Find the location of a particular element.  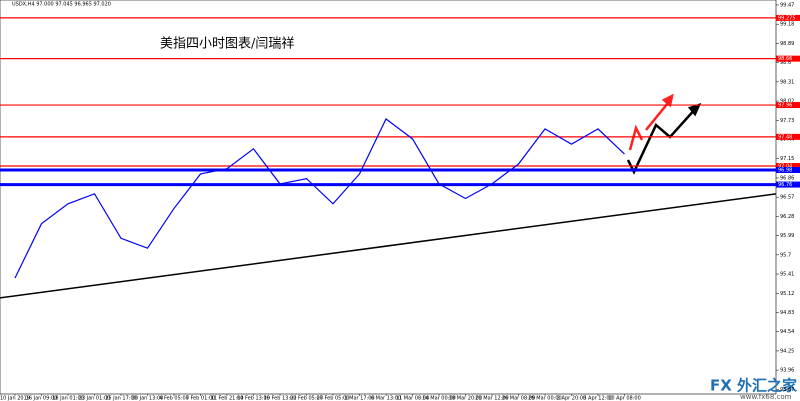

y-tick-label: 98.89 is located at coordinates (787, 44).